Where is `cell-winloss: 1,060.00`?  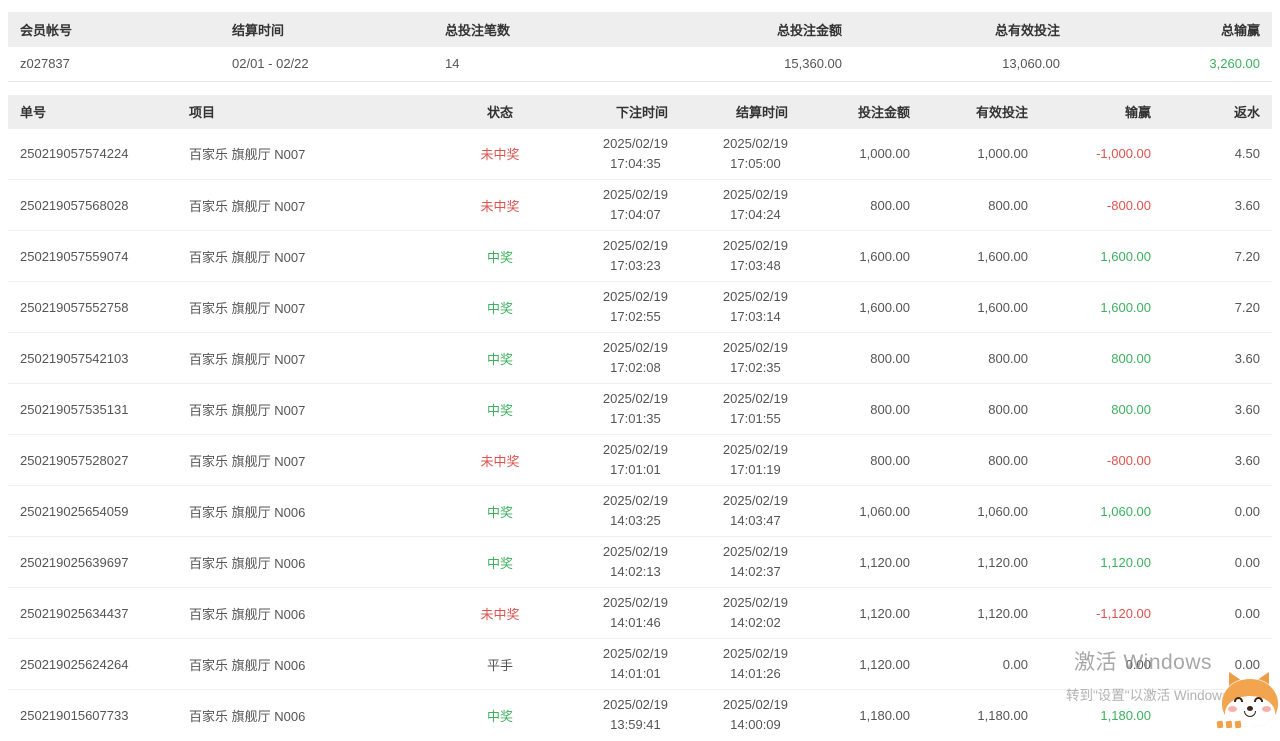
cell-winloss: 1,060.00 is located at coordinates (1101, 511).